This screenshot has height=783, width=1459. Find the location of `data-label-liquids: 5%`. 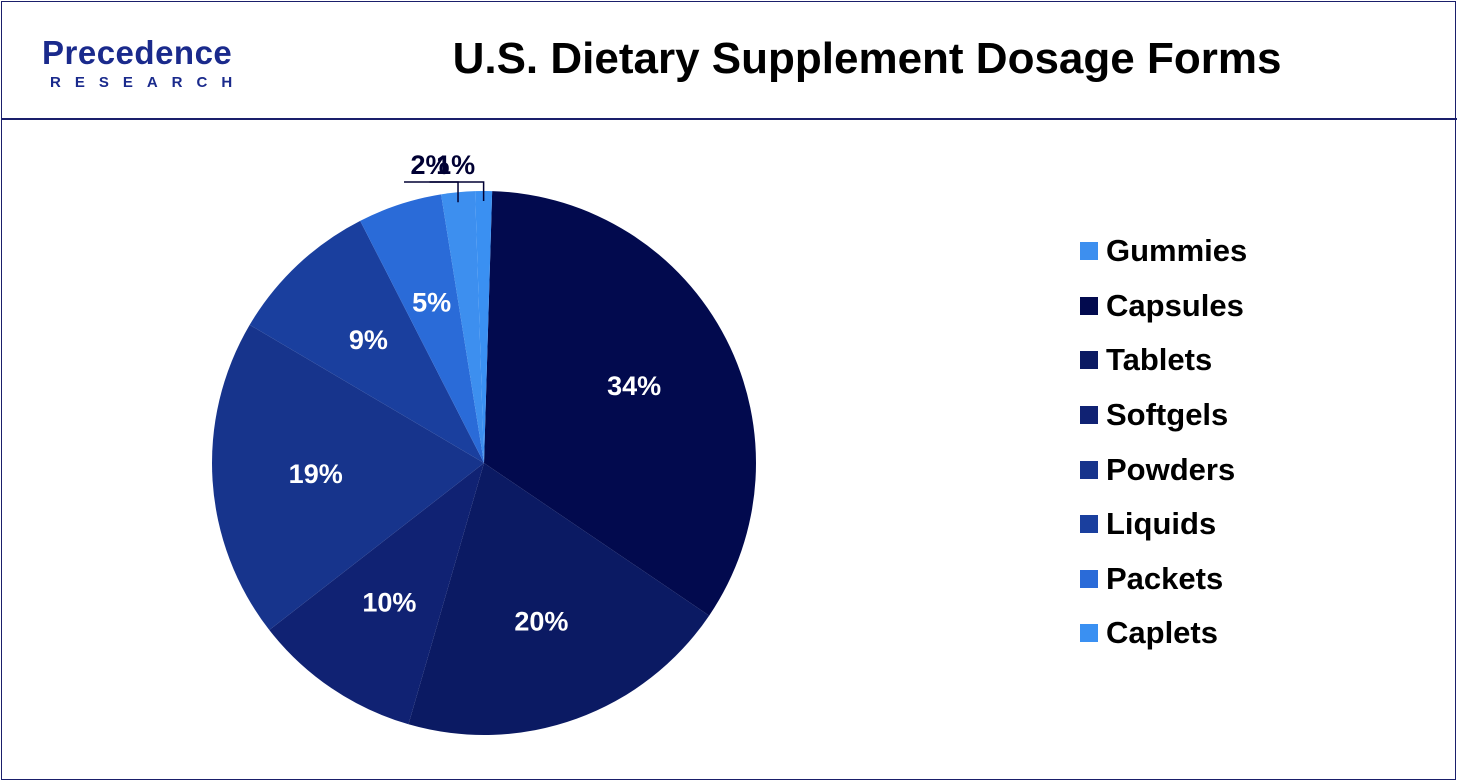

data-label-liquids: 5% is located at coordinates (431, 303).